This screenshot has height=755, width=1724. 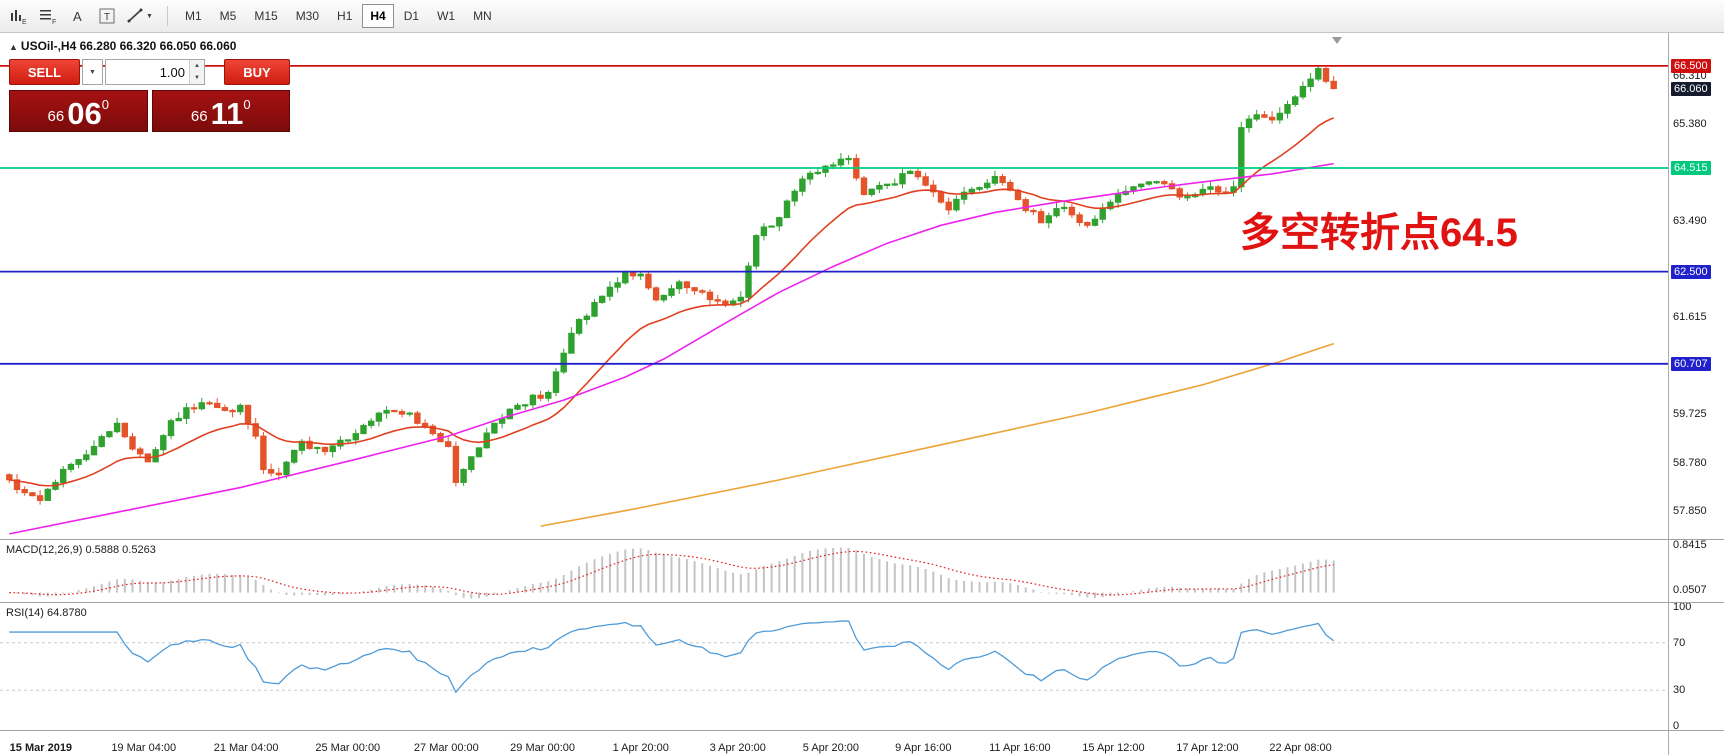 I want to click on grid-f-icon: F, so click(x=48, y=17).